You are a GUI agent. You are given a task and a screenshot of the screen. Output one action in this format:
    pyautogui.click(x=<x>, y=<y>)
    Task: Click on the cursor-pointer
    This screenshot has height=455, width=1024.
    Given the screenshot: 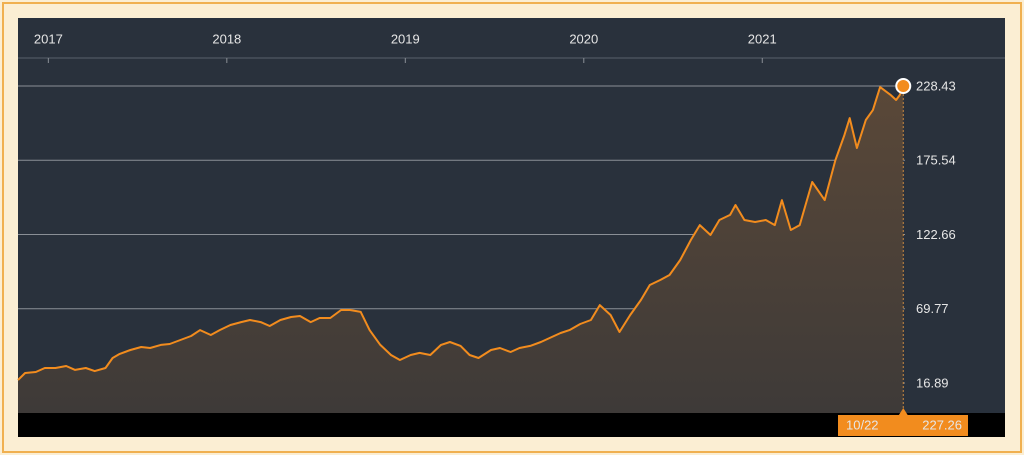 What is the action you would take?
    pyautogui.click(x=903, y=412)
    